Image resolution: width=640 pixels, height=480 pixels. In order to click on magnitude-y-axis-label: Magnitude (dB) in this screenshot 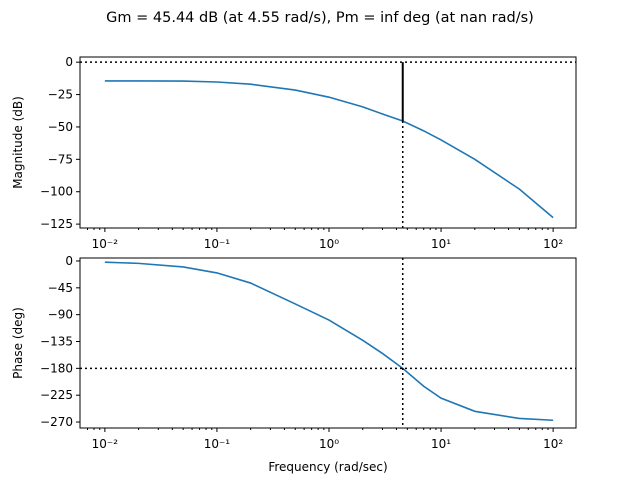, I will do `click(18, 142)`.